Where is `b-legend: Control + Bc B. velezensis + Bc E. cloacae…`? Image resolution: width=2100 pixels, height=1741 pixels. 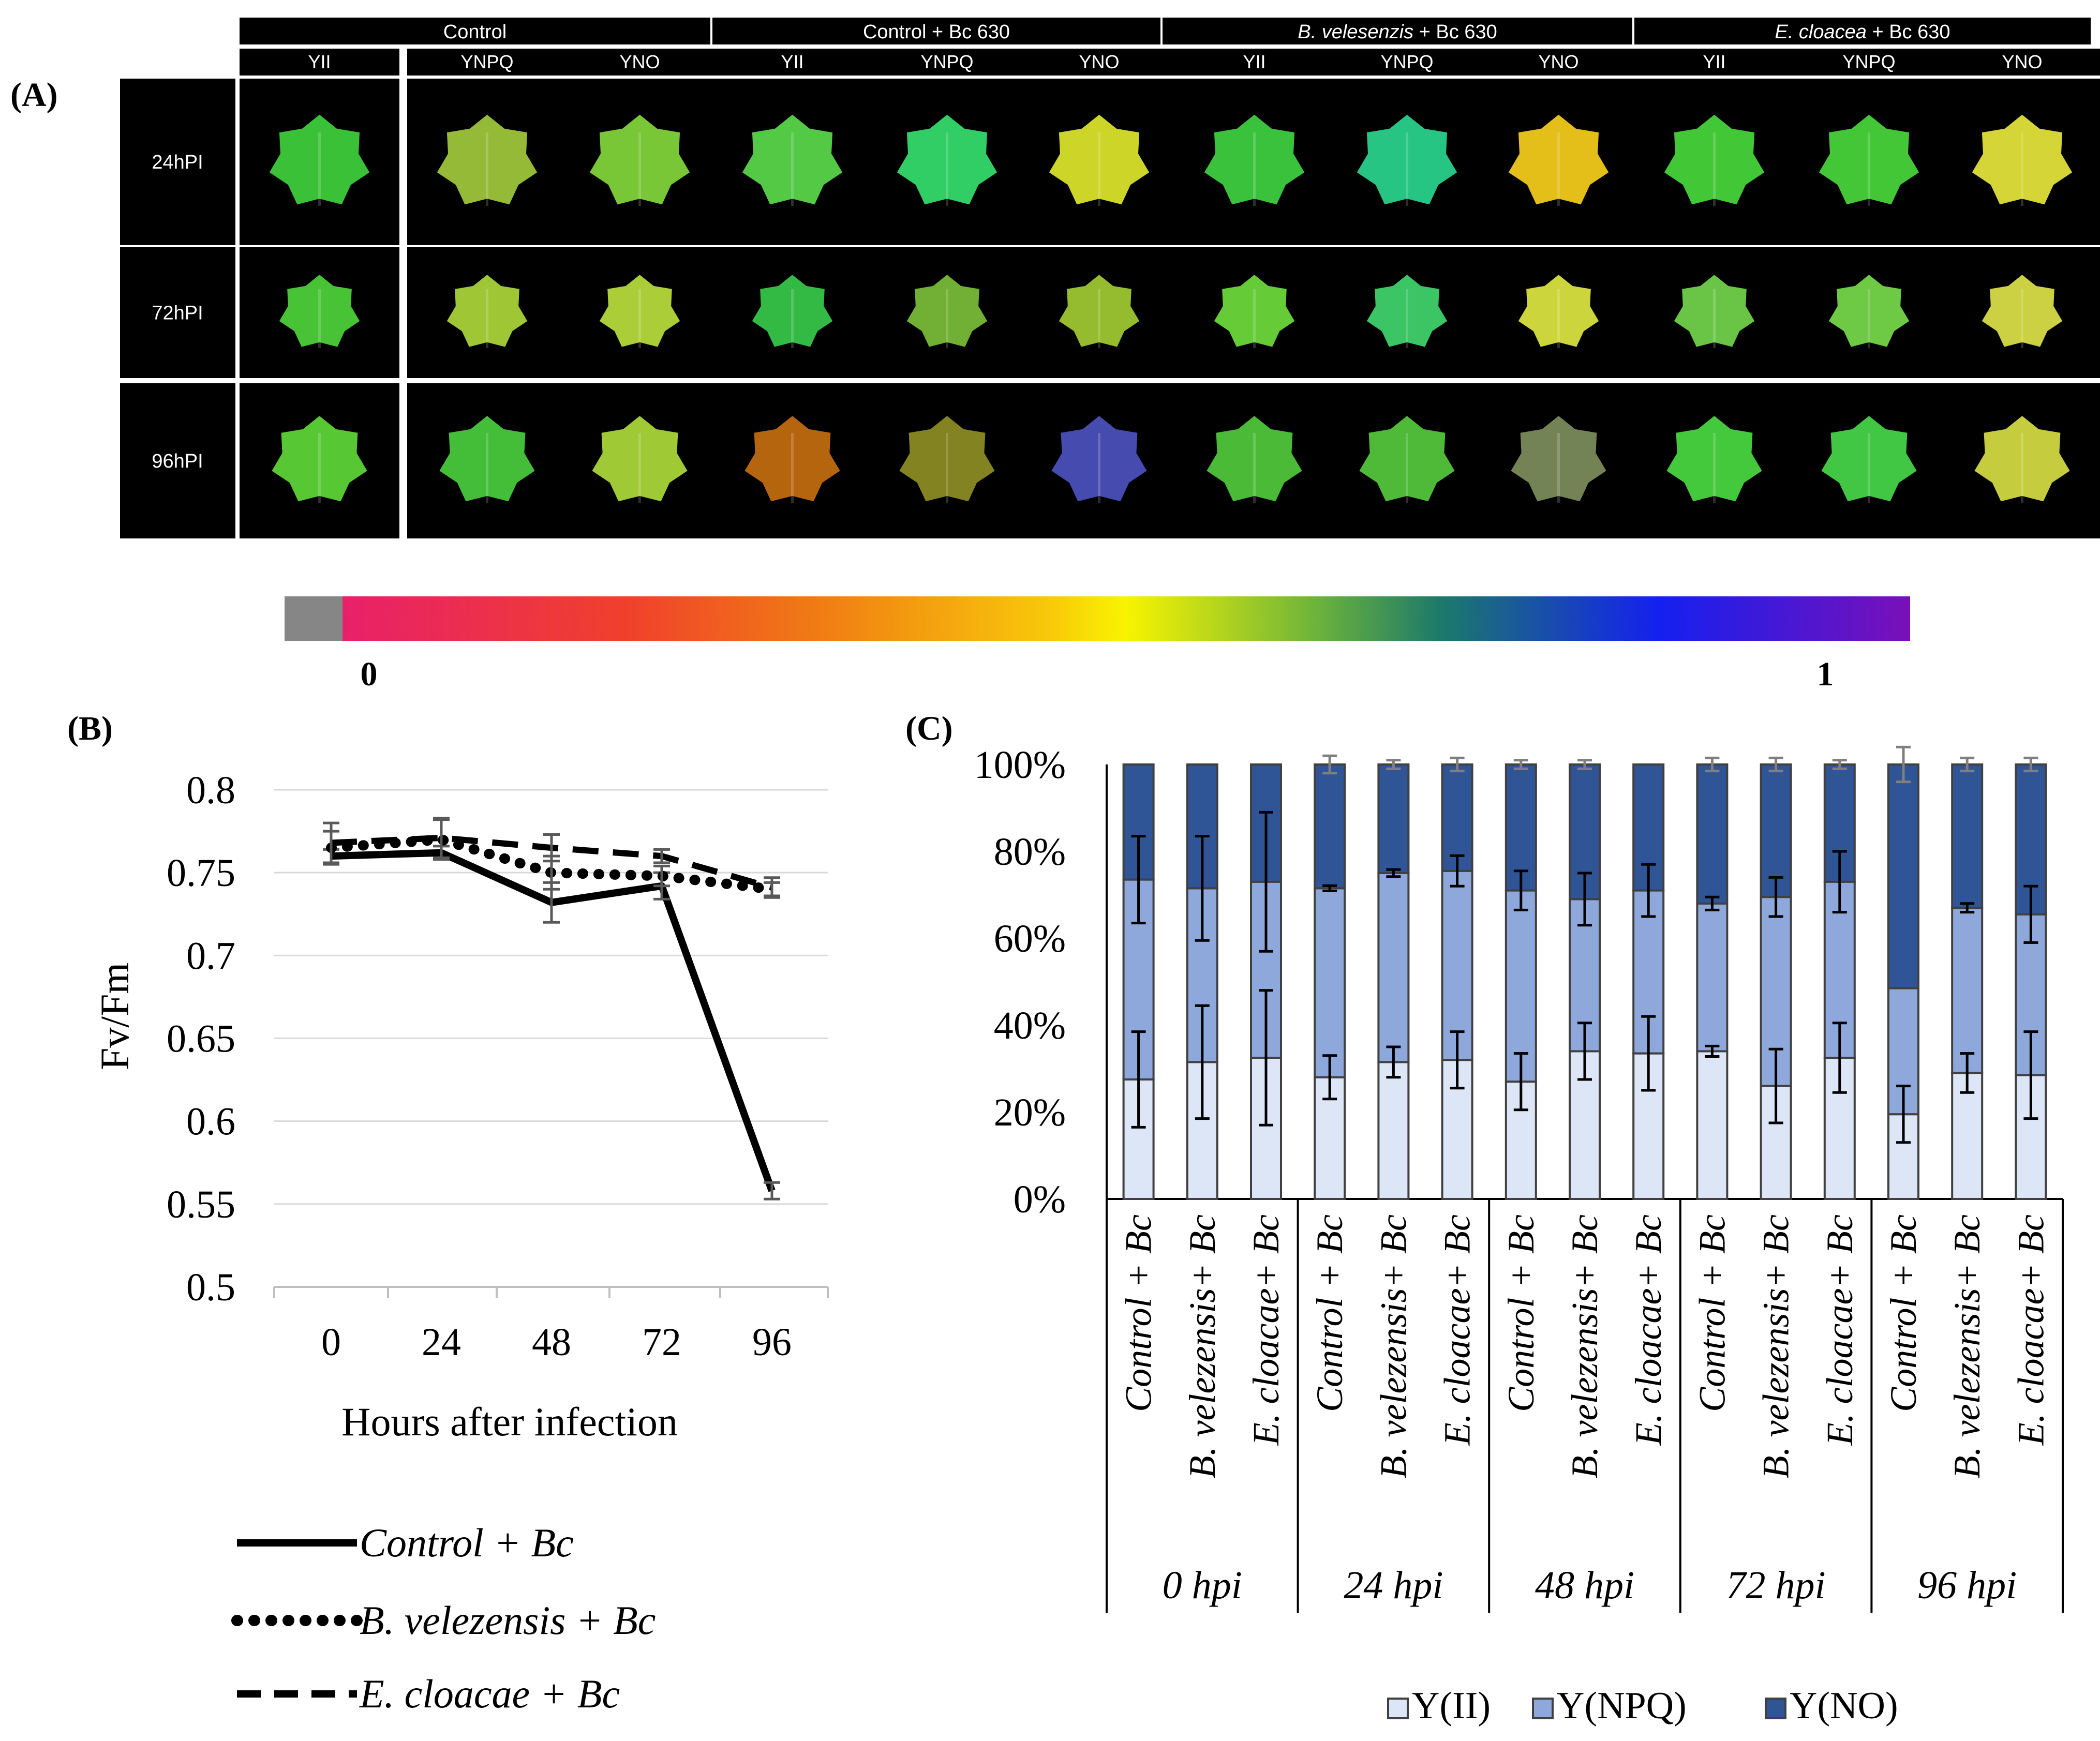 b-legend: Control + Bc B. velezensis + Bc E. cloacae… is located at coordinates (443, 1618).